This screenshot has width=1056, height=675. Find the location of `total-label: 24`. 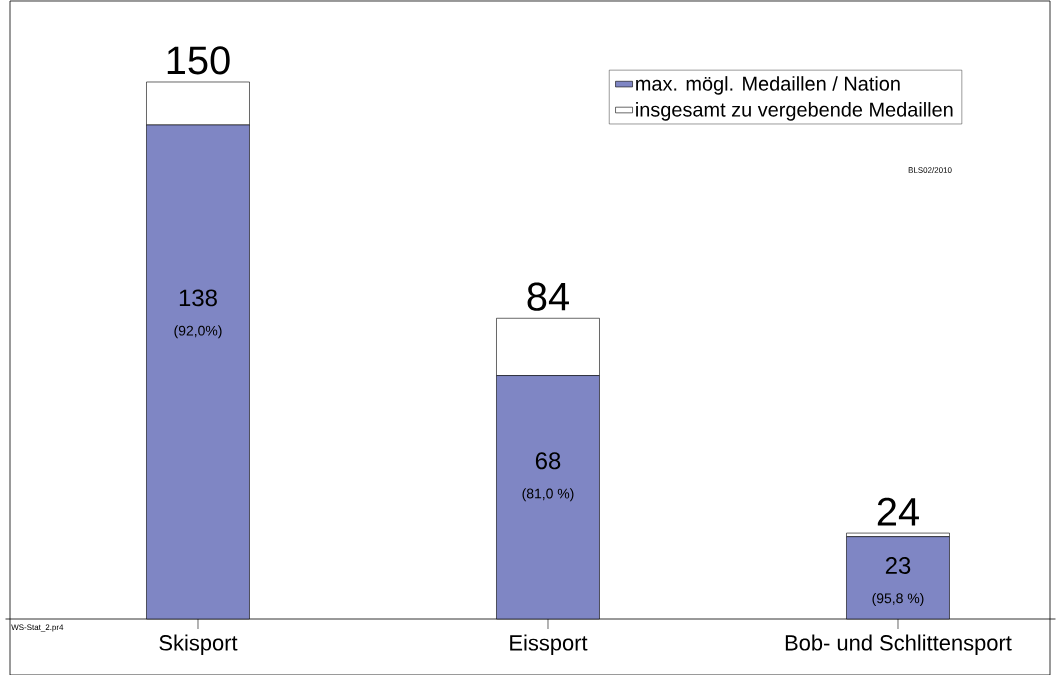

total-label: 24 is located at coordinates (898, 511).